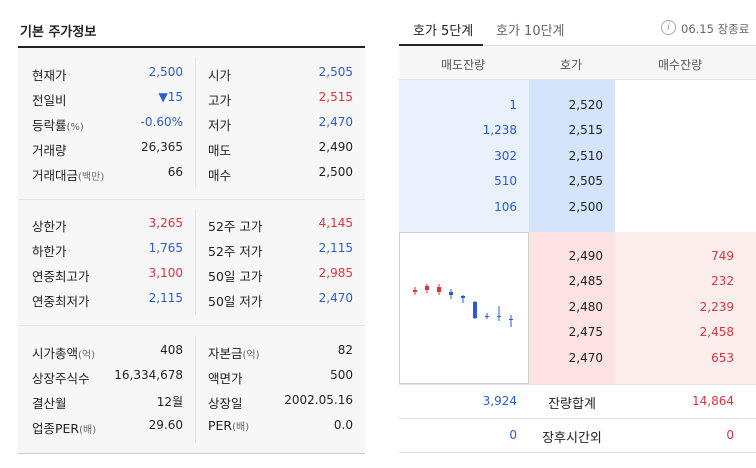 The image size is (756, 468). I want to click on bid-row: 2,490 749, so click(577, 256).